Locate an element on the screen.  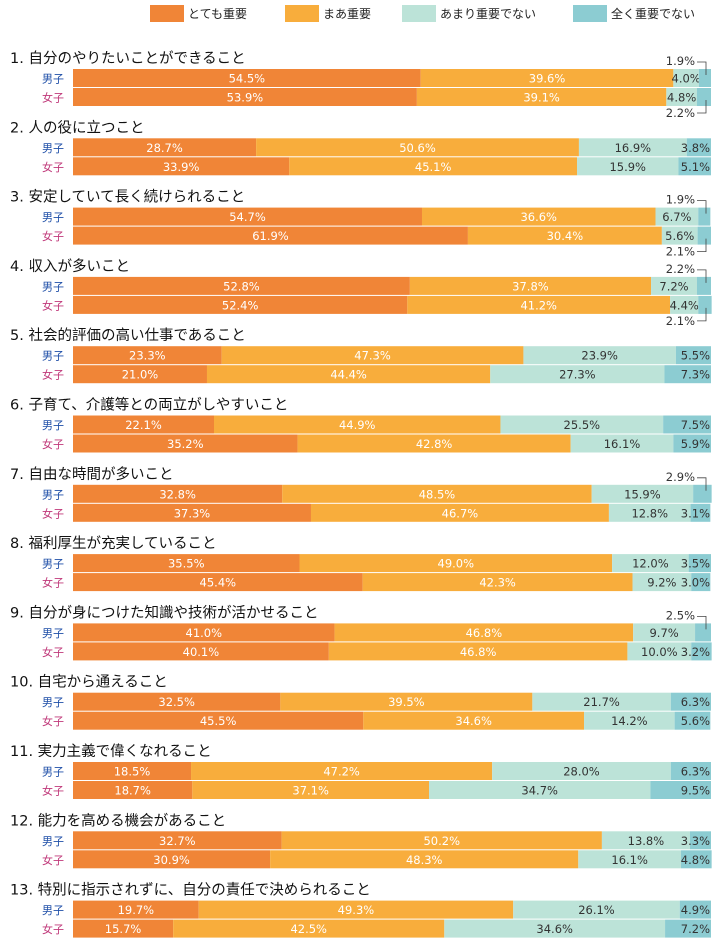
data-label: 28.0% is located at coordinates (581, 772).